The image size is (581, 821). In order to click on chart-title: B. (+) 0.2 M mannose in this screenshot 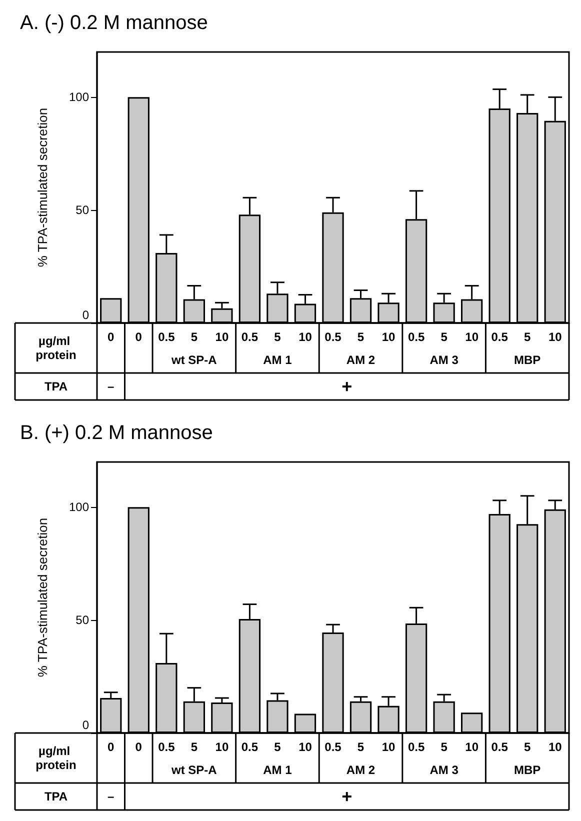, I will do `click(116, 433)`.